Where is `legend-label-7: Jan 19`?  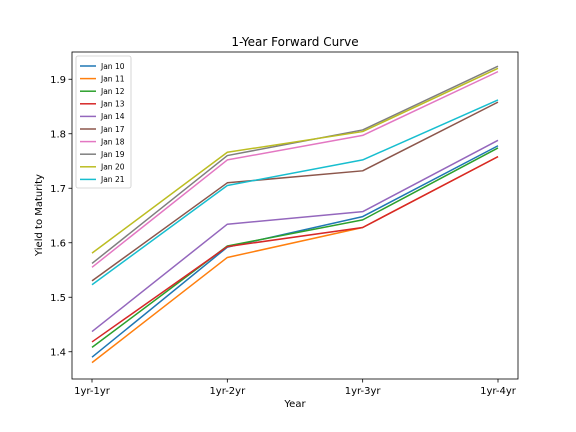 legend-label-7: Jan 19 is located at coordinates (112, 154).